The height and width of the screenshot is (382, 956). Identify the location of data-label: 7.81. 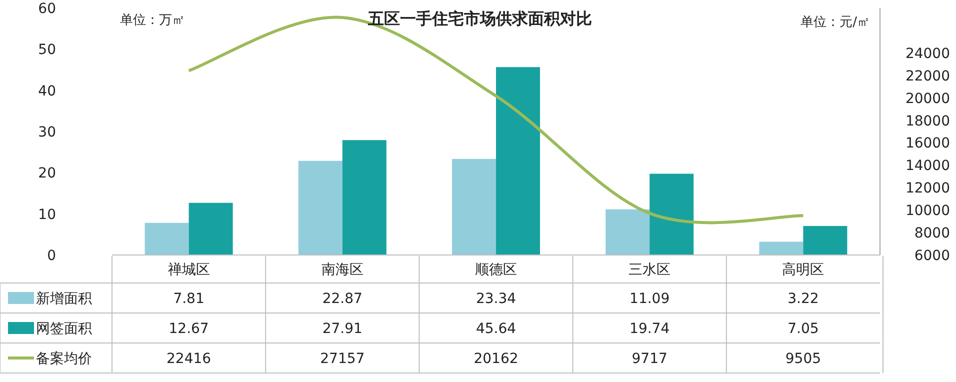
(188, 299).